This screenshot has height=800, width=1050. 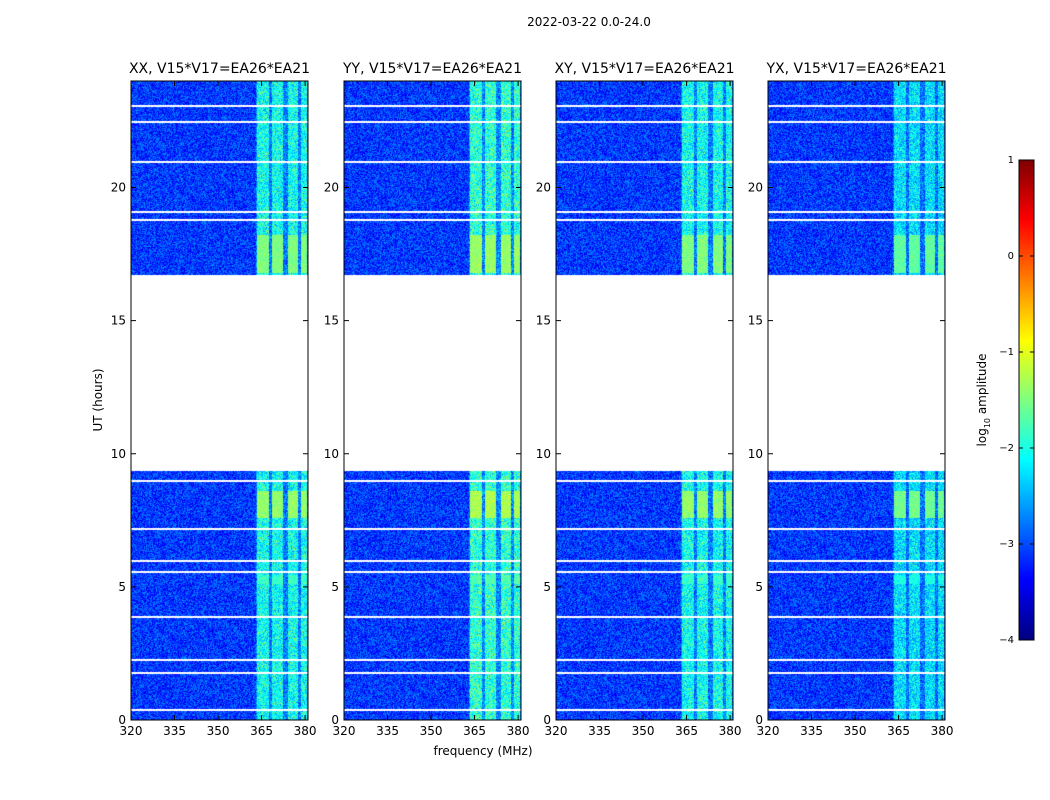 What do you see at coordinates (219, 69) in the screenshot?
I see `panel-title: XX, V15*V17=EA26*EA21` at bounding box center [219, 69].